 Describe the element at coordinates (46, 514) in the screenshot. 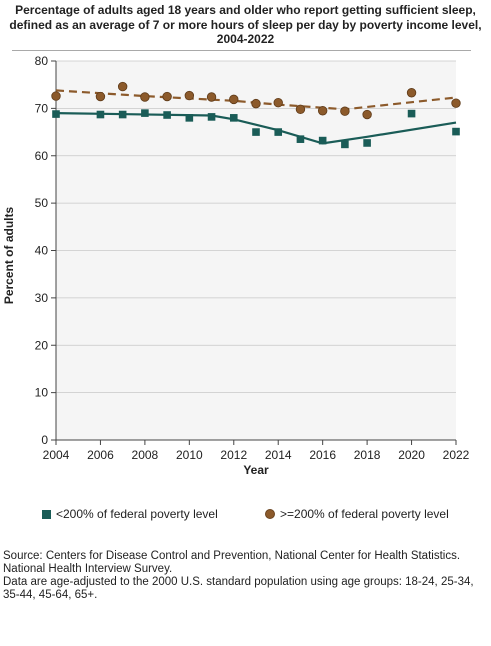

I see `square-marker-icon` at that location.